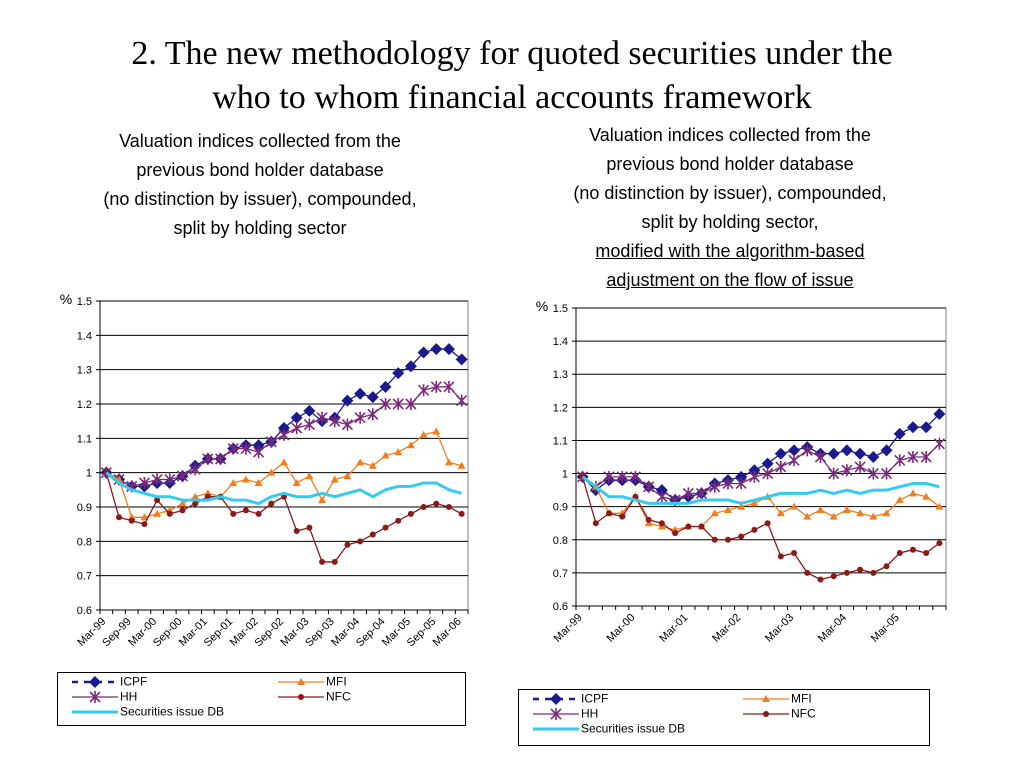 This screenshot has width=1024, height=768. Describe the element at coordinates (730, 135) in the screenshot. I see `right-caption-line: Valuation indices collected from the` at that location.